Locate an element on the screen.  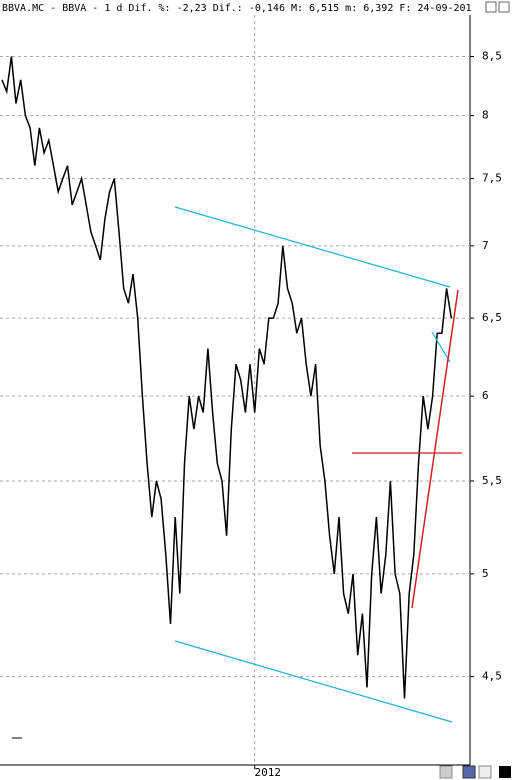
pin-icon is located at coordinates (485, 772).